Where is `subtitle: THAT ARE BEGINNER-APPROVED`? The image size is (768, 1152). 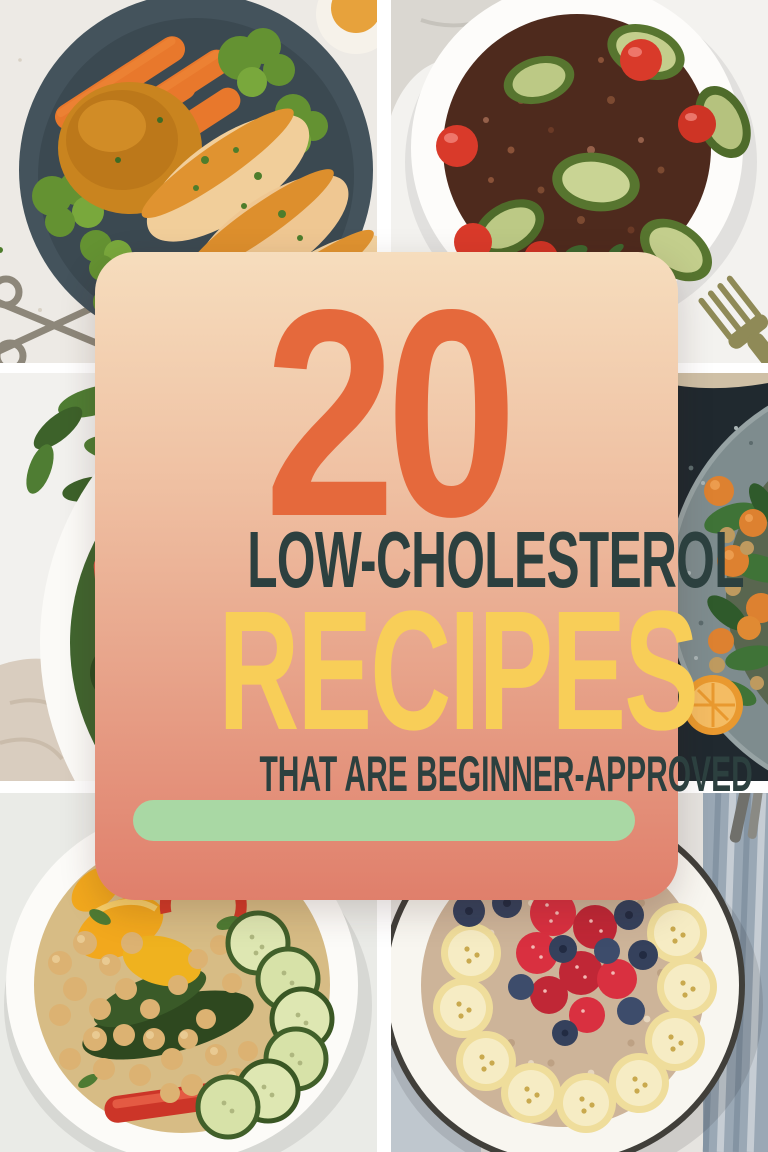 subtitle: THAT ARE BEGINNER-APPROVED is located at coordinates (506, 774).